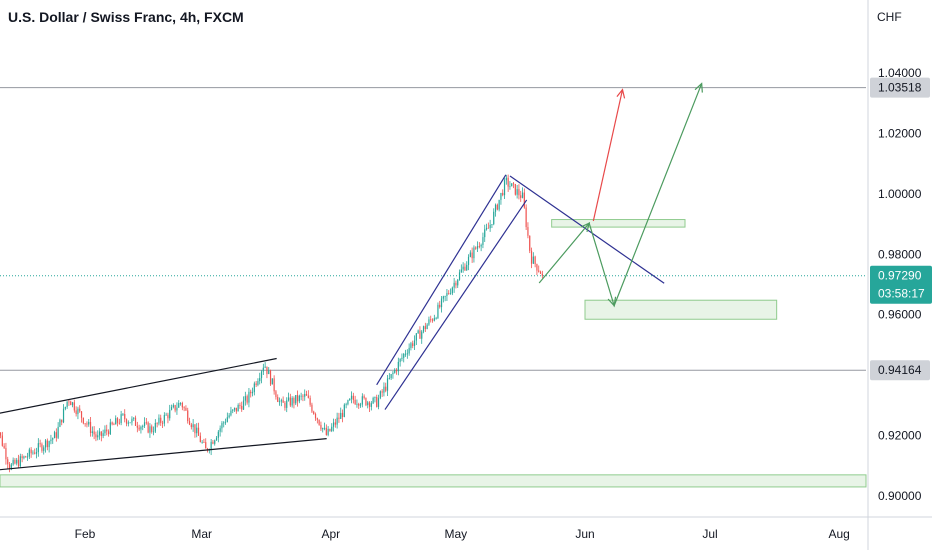 This screenshot has width=932, height=555. I want to click on trendline-channel-upper, so click(441, 280).